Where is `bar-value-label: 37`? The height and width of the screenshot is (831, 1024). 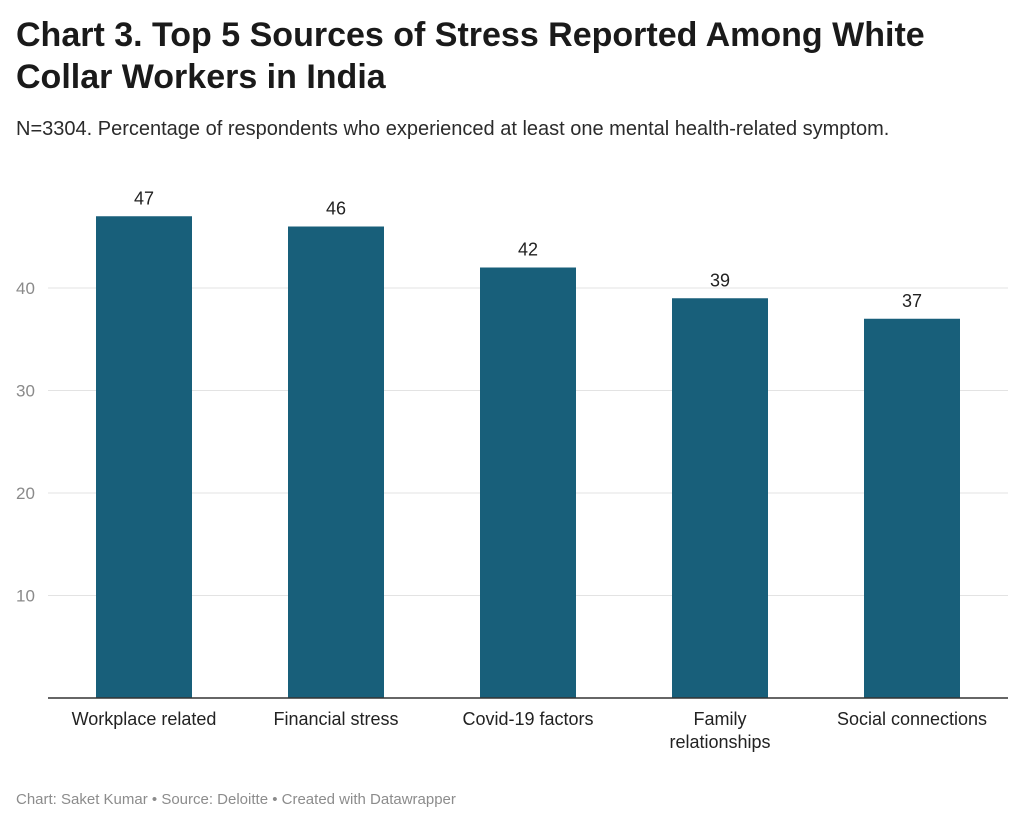
bar-value-label: 37 is located at coordinates (912, 301).